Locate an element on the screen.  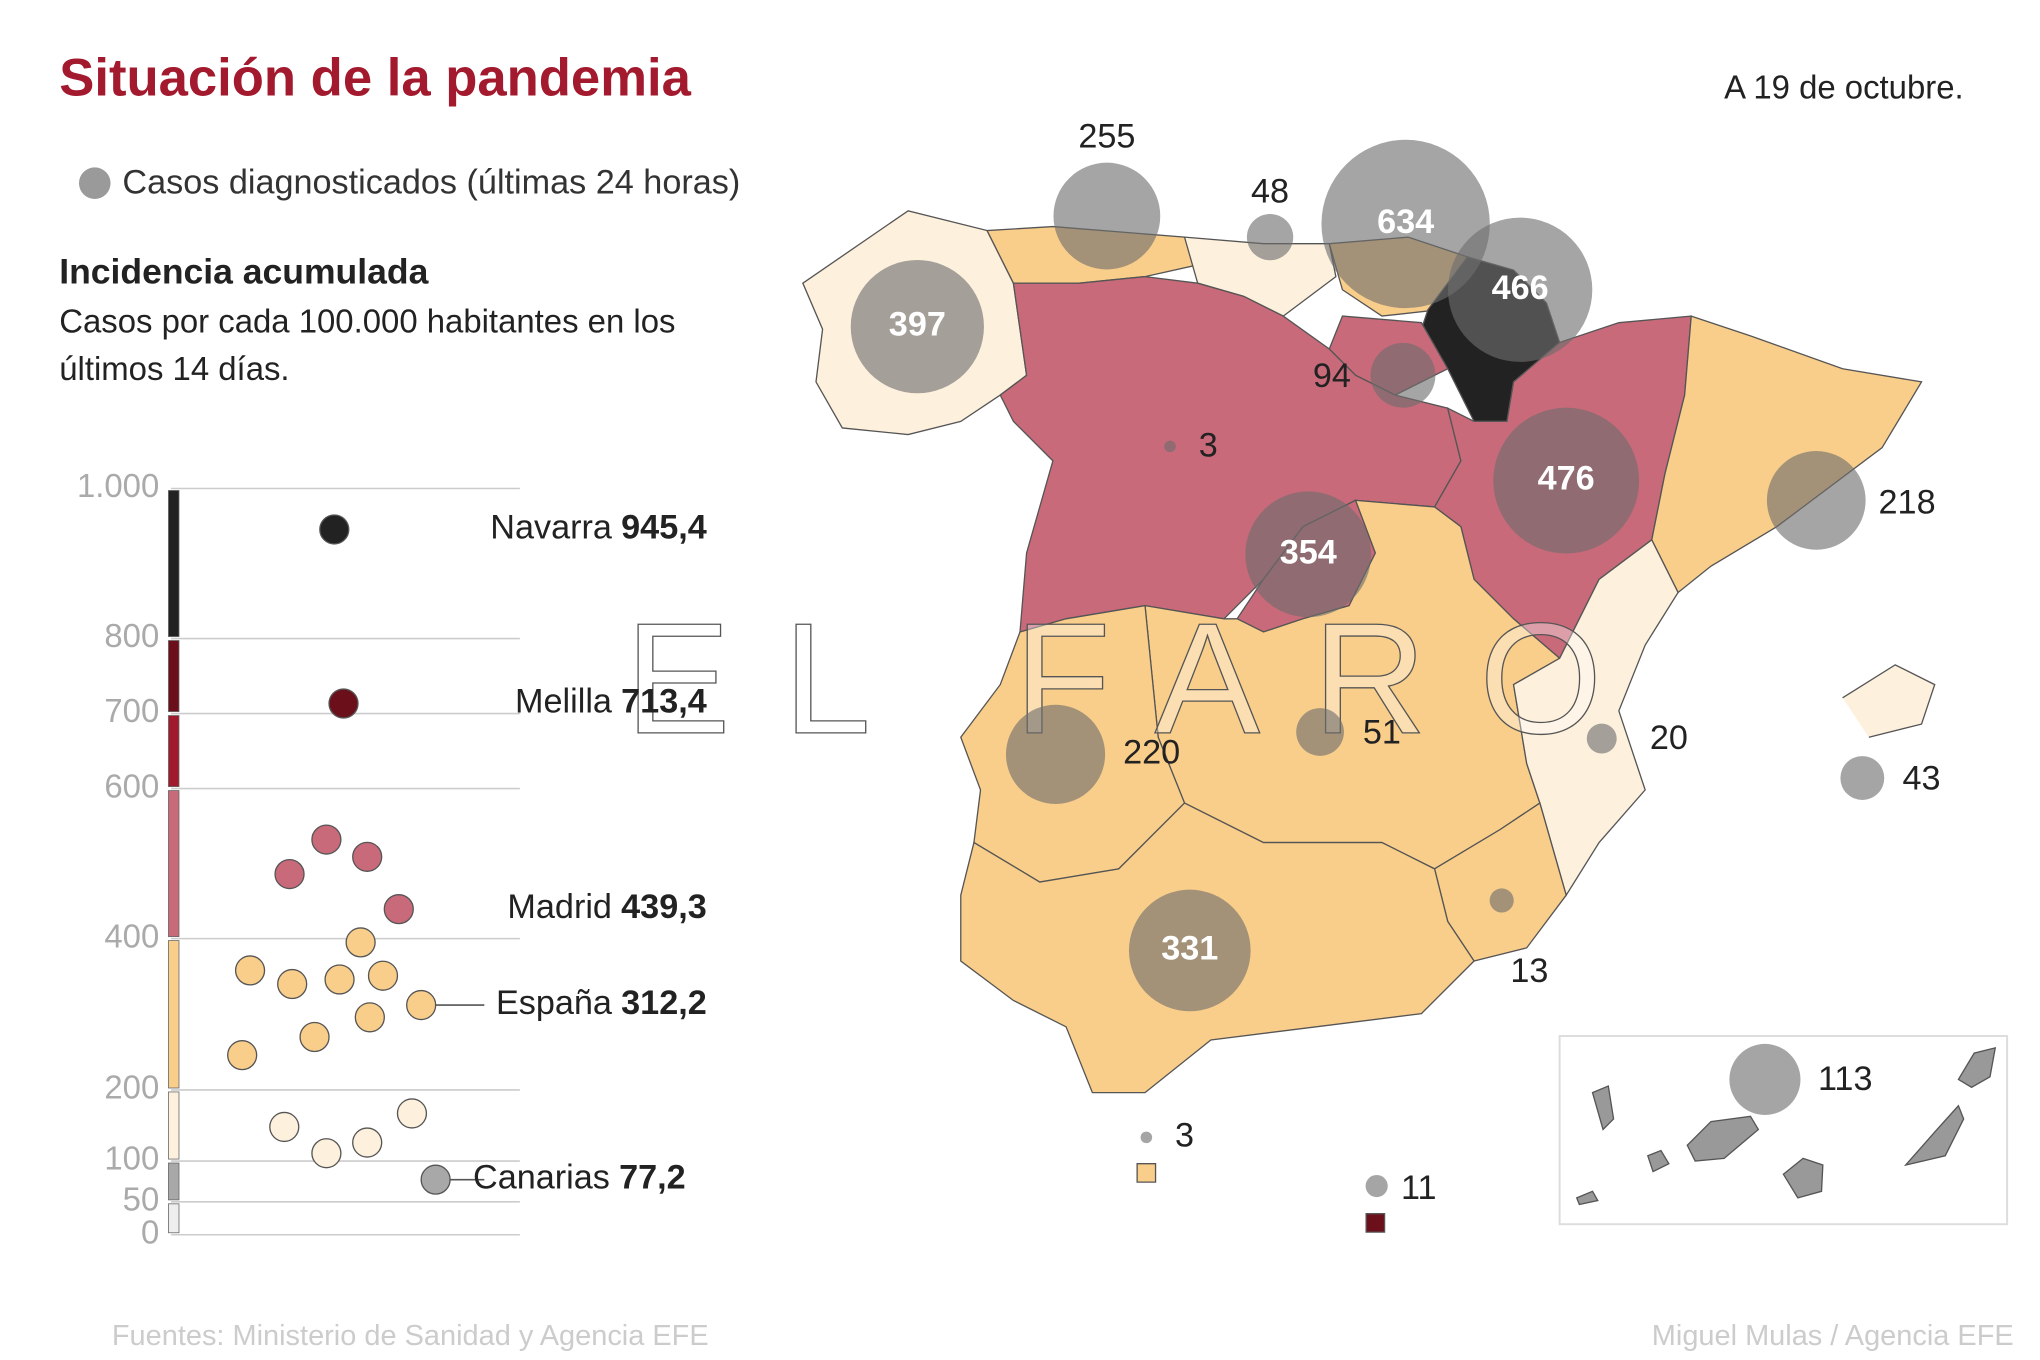
bubble-label: 20 is located at coordinates (1669, 738).